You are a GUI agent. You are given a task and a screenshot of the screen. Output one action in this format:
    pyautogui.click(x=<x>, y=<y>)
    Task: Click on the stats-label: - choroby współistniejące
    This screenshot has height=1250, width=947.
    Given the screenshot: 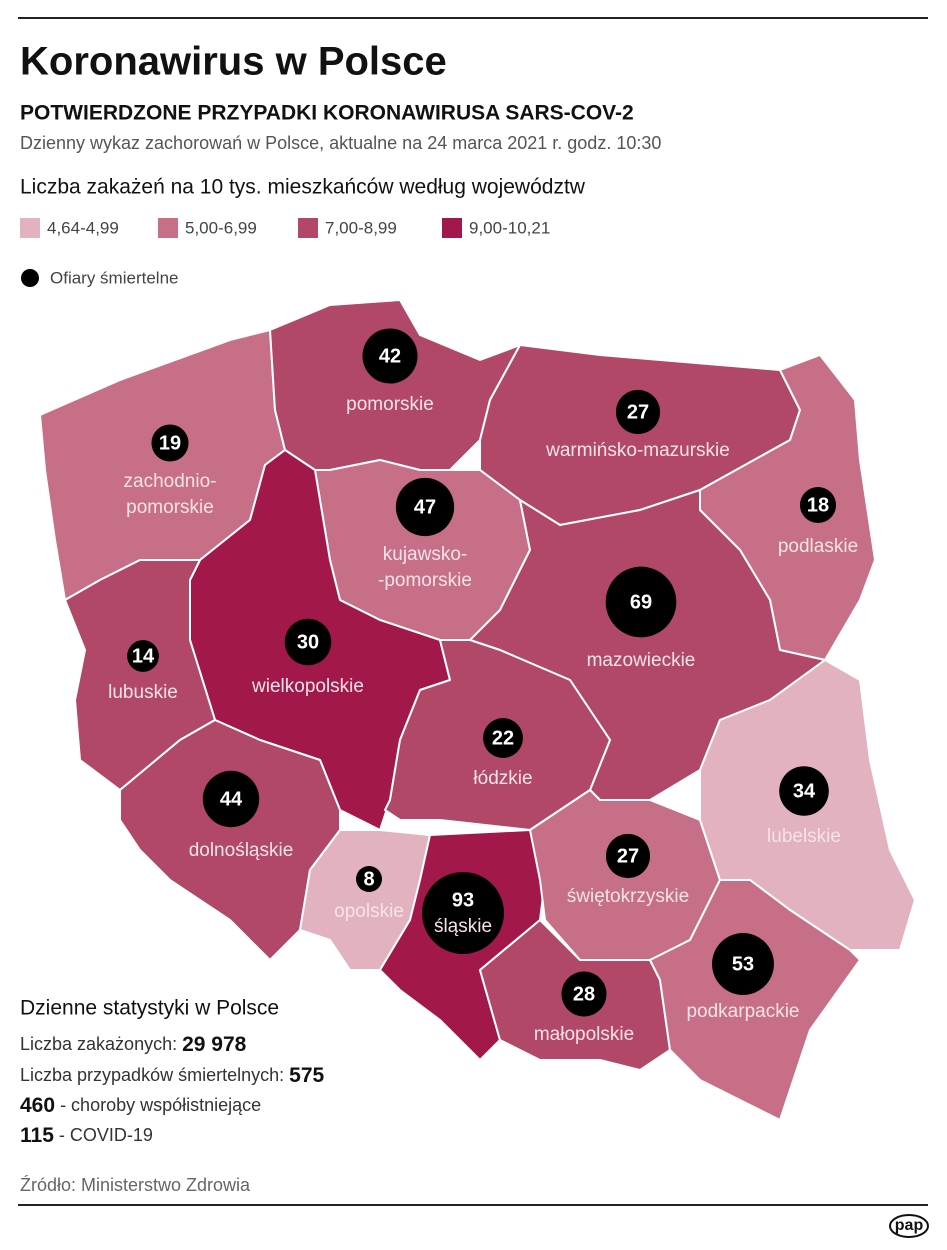 What is the action you would take?
    pyautogui.click(x=160, y=1105)
    